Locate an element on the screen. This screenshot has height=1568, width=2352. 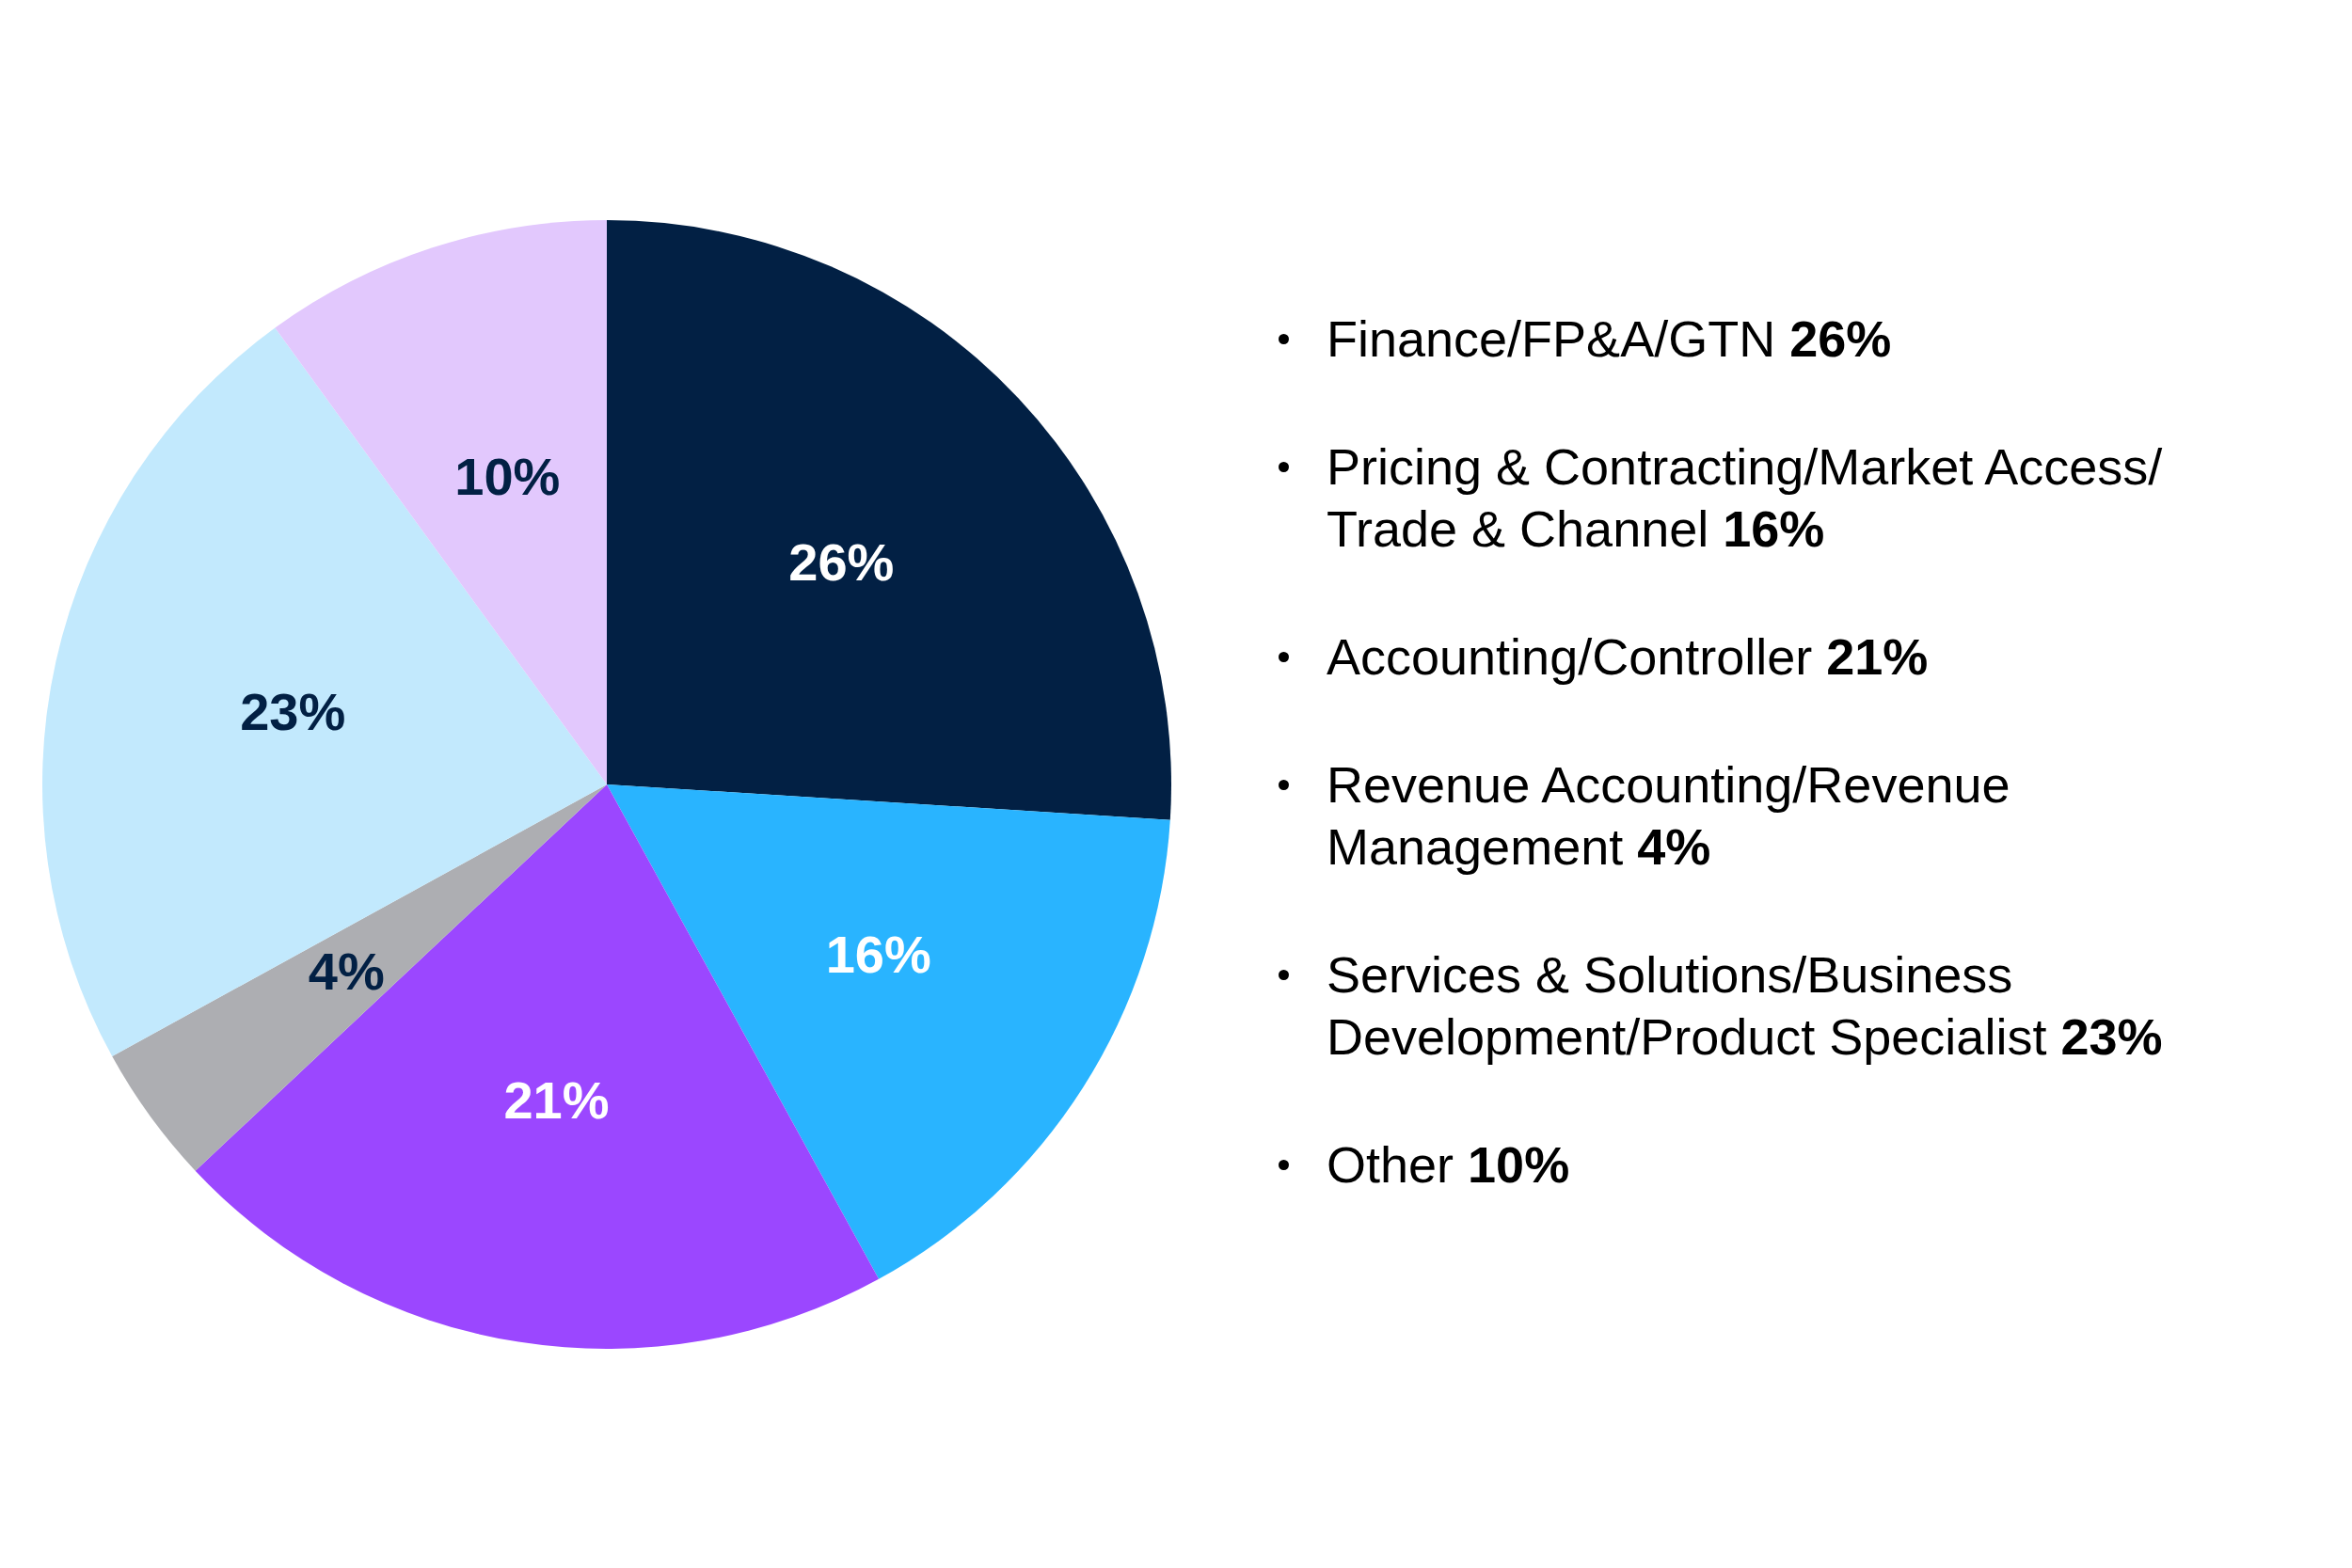
text: Other 10% is located at coordinates (1448, 1164).